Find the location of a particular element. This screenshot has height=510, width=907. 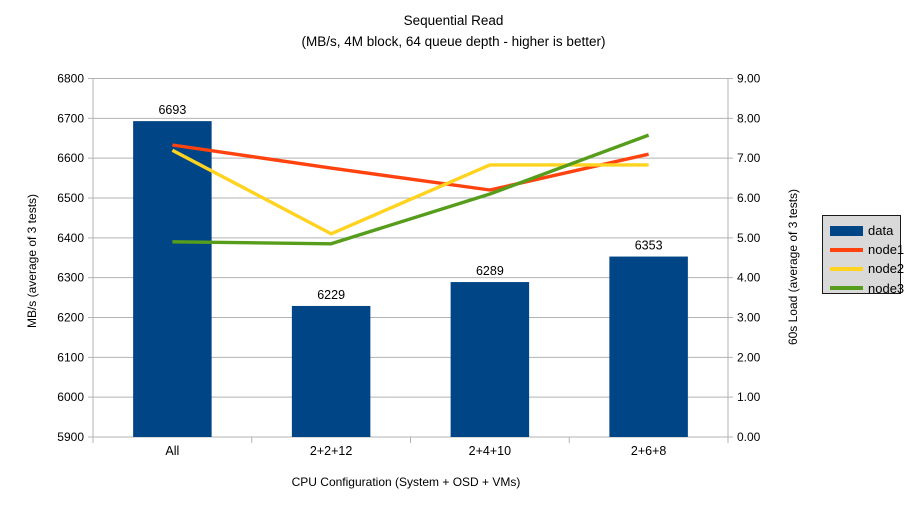

category-label: 2+6+8 is located at coordinates (649, 451).